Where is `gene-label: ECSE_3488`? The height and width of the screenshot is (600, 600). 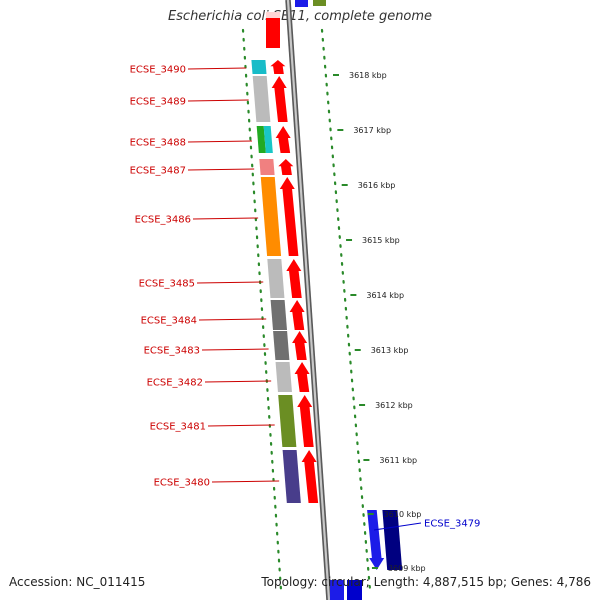
gene-label: ECSE_3488 is located at coordinates (158, 143).